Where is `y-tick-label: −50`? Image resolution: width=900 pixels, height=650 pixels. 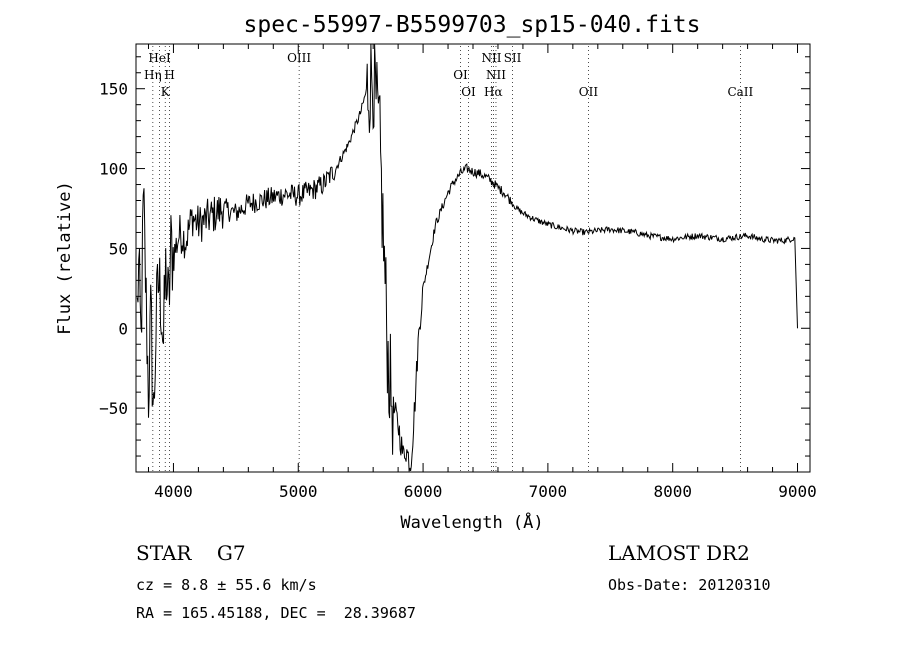
y-tick-label: −50 is located at coordinates (113, 408).